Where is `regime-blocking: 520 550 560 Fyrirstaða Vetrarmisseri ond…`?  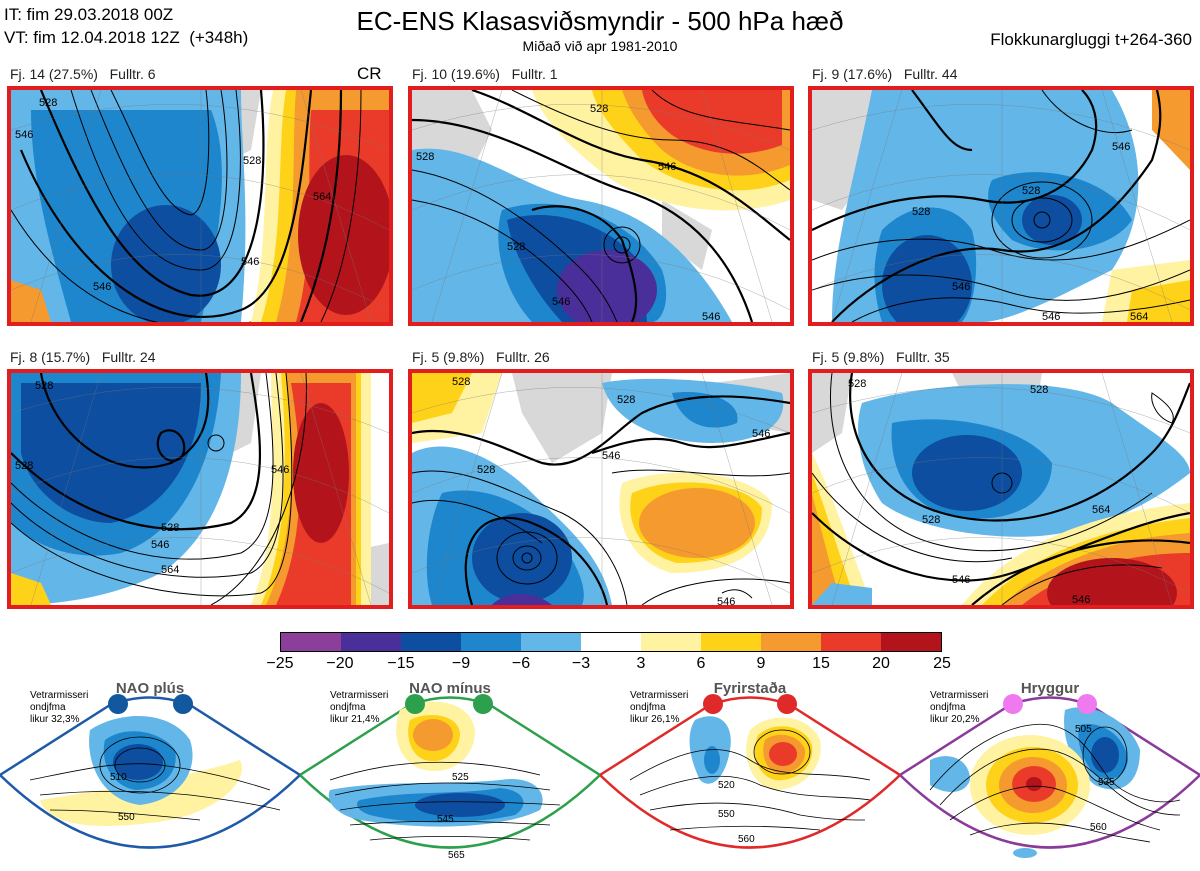 regime-blocking: 520 550 560 Fyrirstaða Vetrarmisseri ond… is located at coordinates (750, 775).